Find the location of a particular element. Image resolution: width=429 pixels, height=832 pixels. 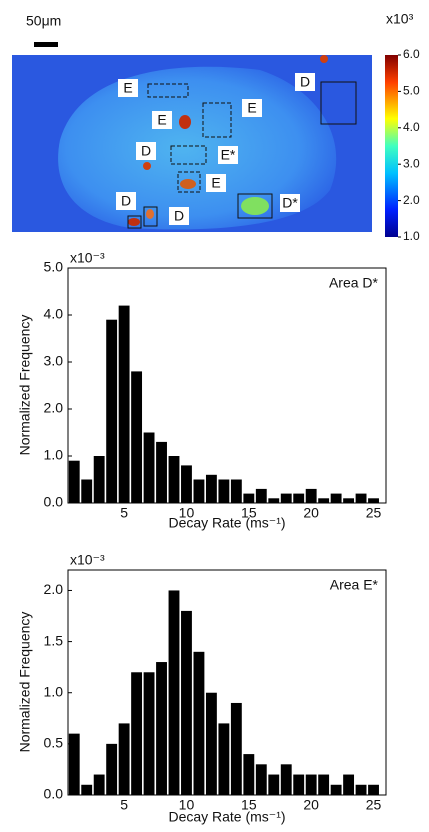

annotation: Area E* is located at coordinates (354, 585).